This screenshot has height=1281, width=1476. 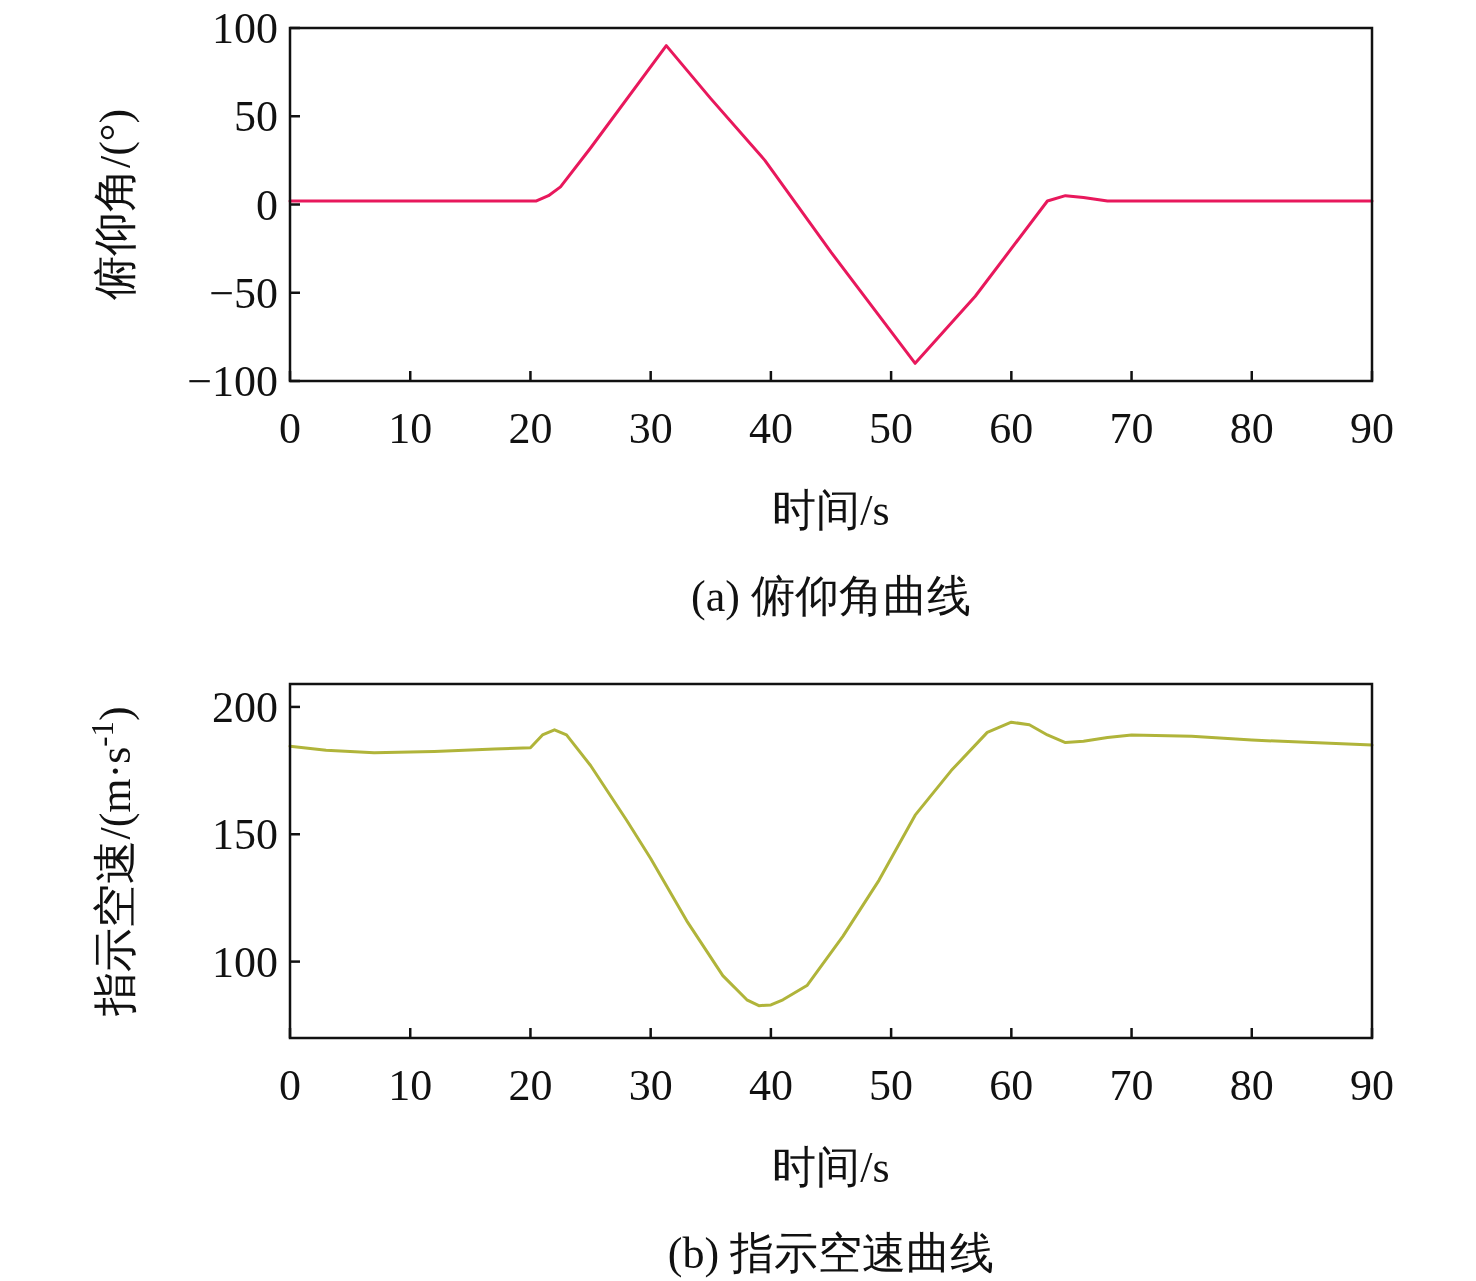 I want to click on y-tick-label: 200, so click(x=245, y=707).